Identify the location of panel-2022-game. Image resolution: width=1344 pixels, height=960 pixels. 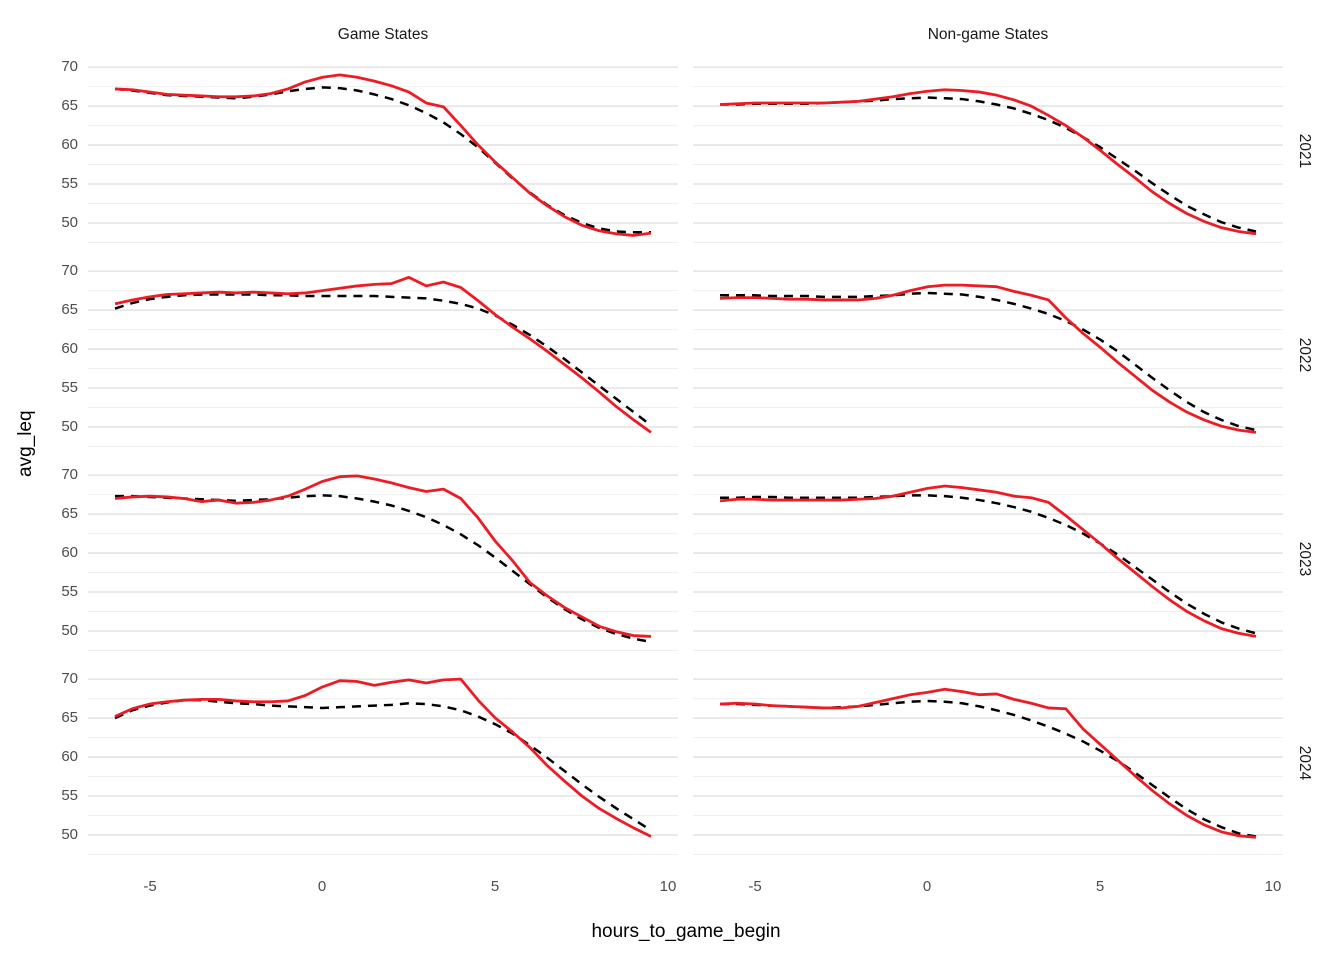
(383, 354).